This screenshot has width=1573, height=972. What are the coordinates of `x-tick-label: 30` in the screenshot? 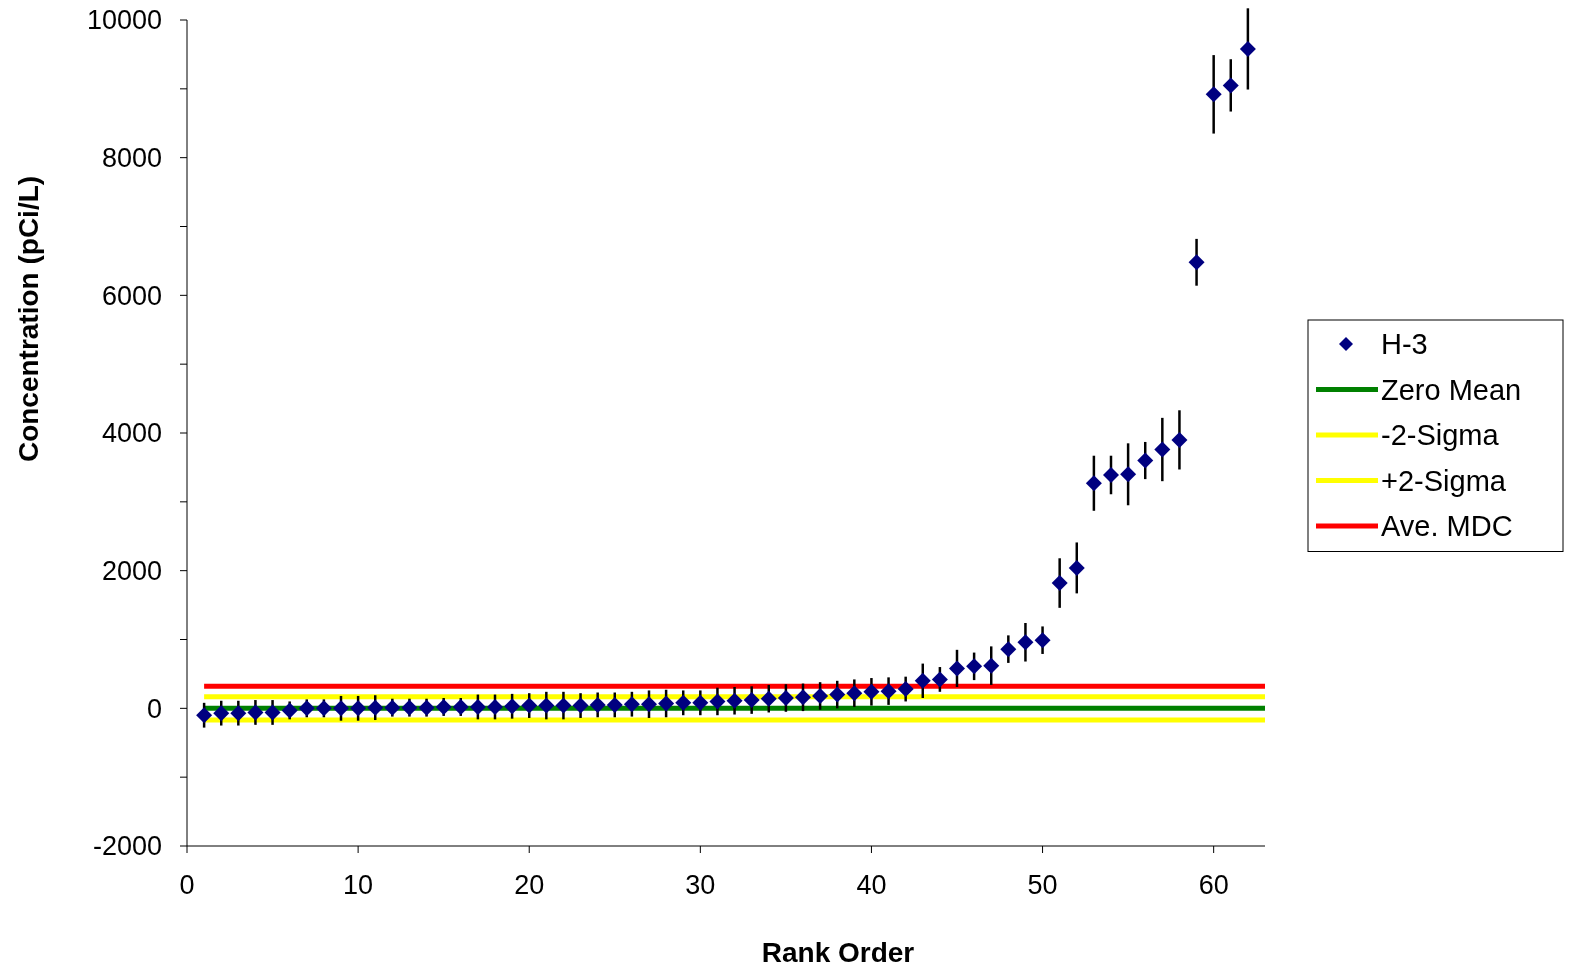 It's located at (700, 885).